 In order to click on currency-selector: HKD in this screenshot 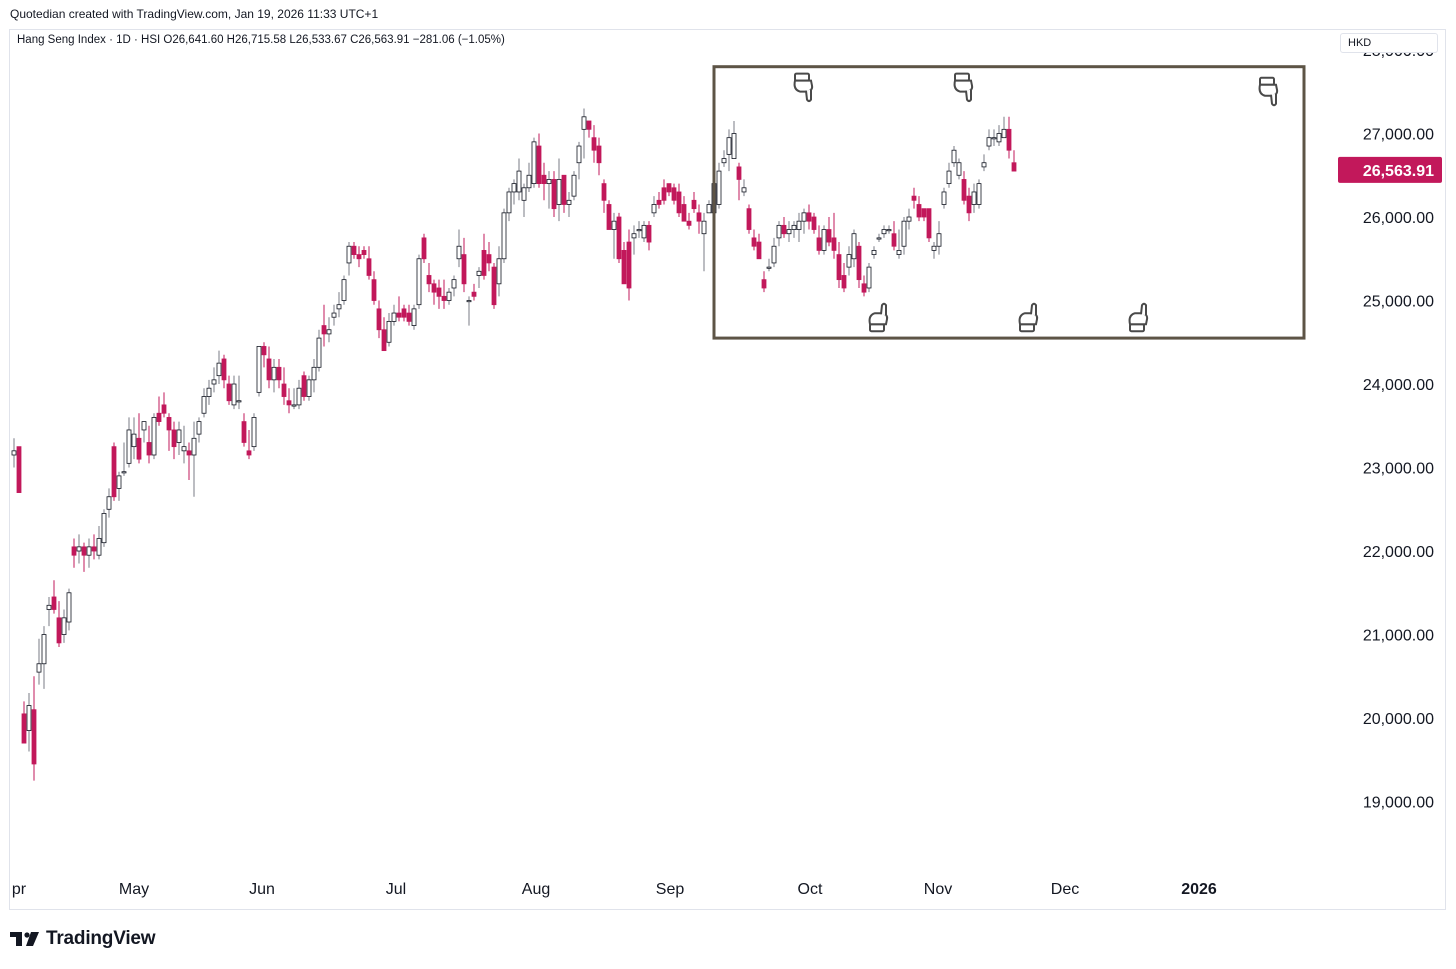, I will do `click(1389, 43)`.